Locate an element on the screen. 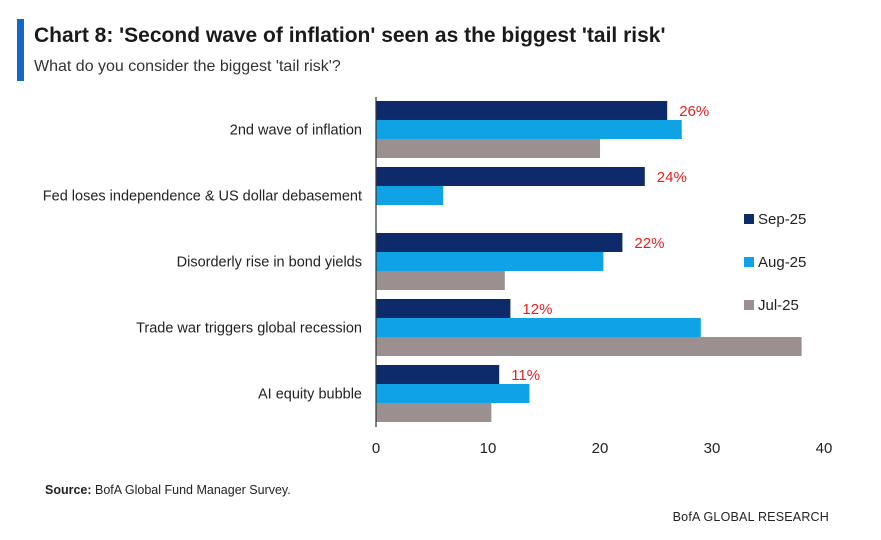  legend-label-aug-25: Aug-25 is located at coordinates (782, 262).